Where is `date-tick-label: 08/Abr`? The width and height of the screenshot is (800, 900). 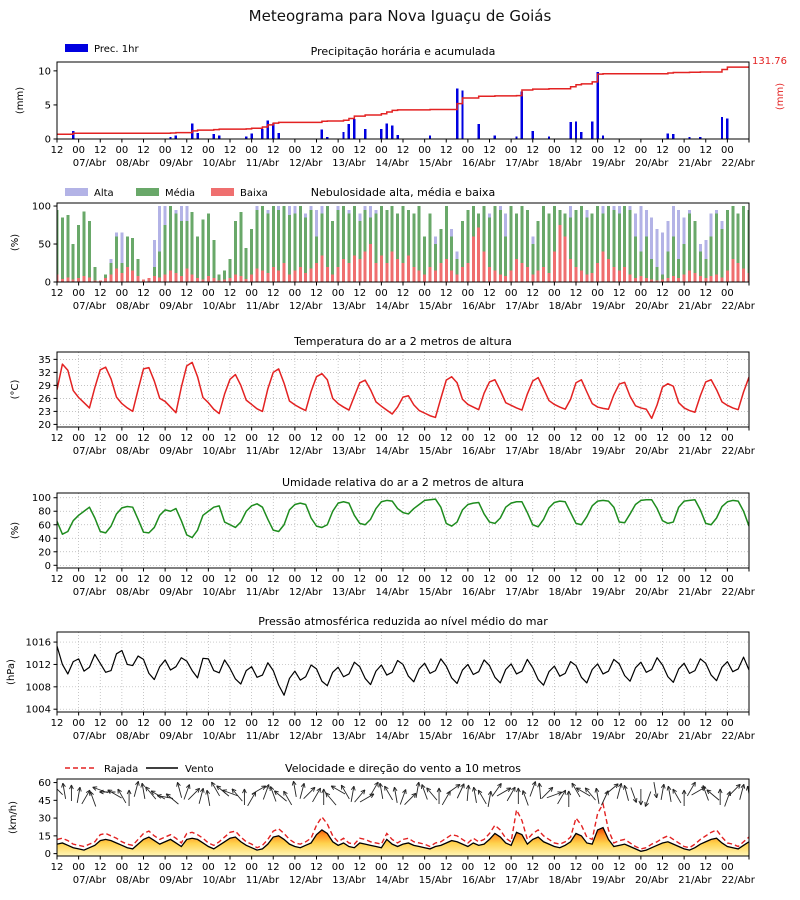
date-tick-label: 08/Abr is located at coordinates (133, 163).